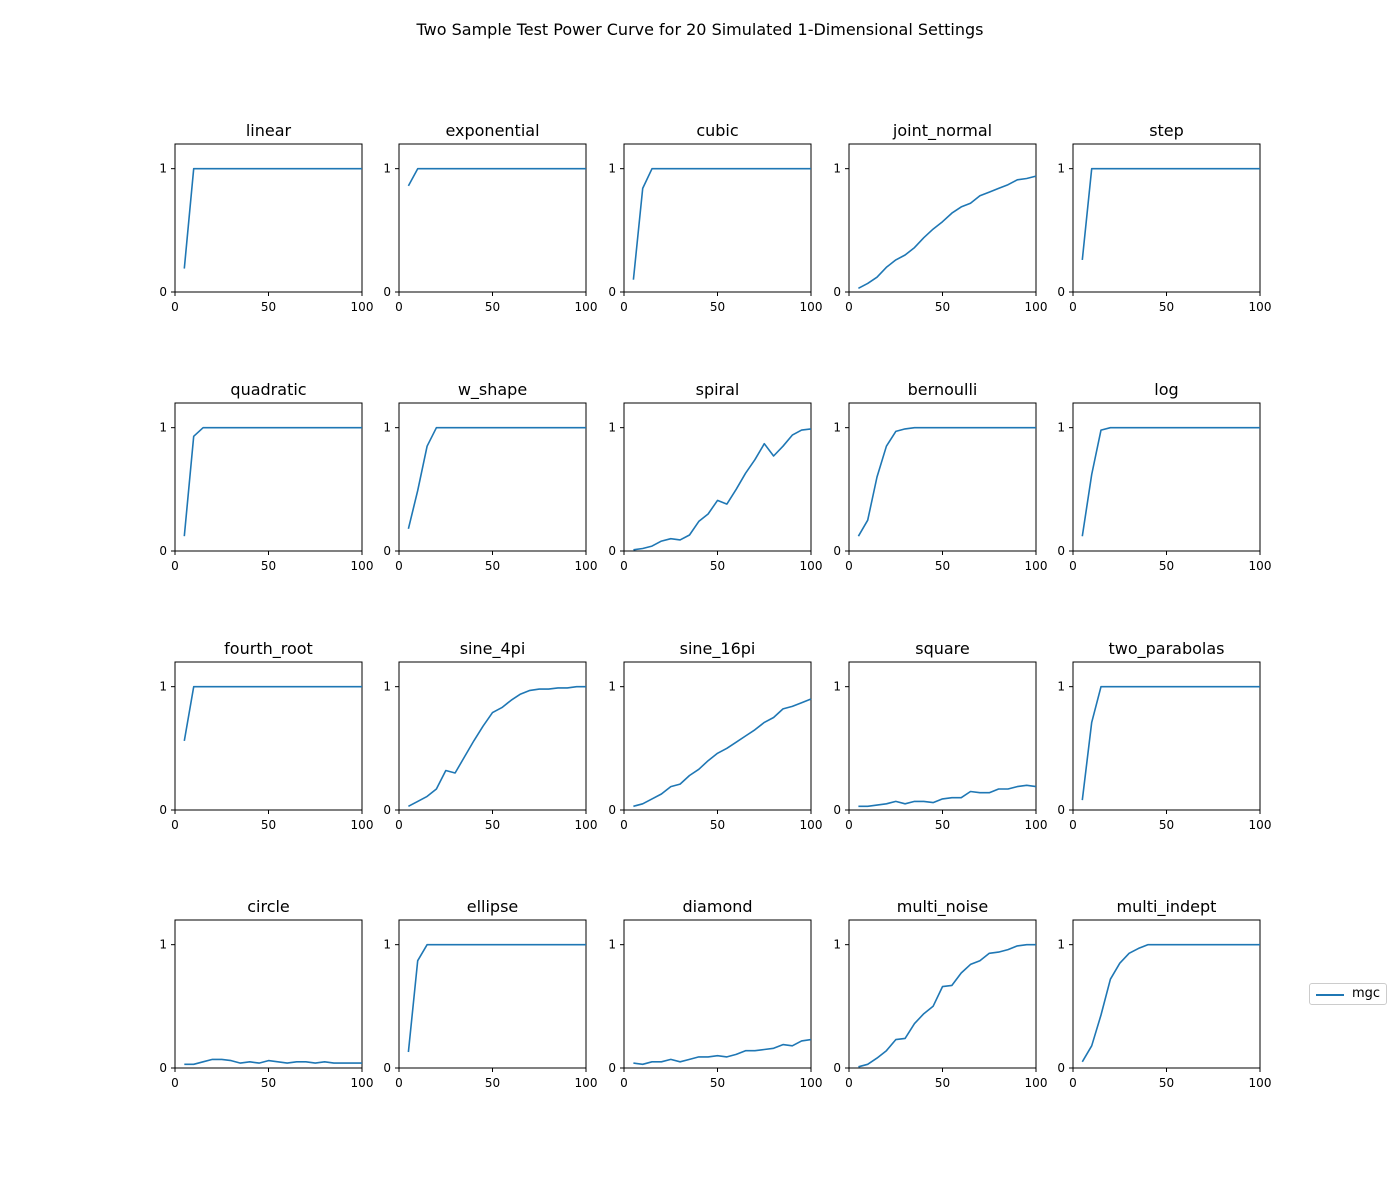 The height and width of the screenshot is (1200, 1400). What do you see at coordinates (266, 217) in the screenshot?
I see `subplot-linear: linear 0 50 100 0 1` at bounding box center [266, 217].